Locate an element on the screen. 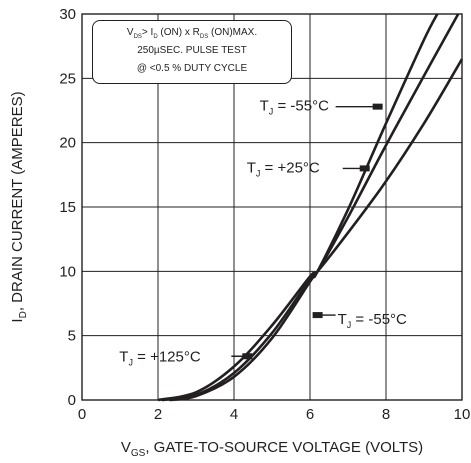  x-tick-label-2: 2 is located at coordinates (158, 414).